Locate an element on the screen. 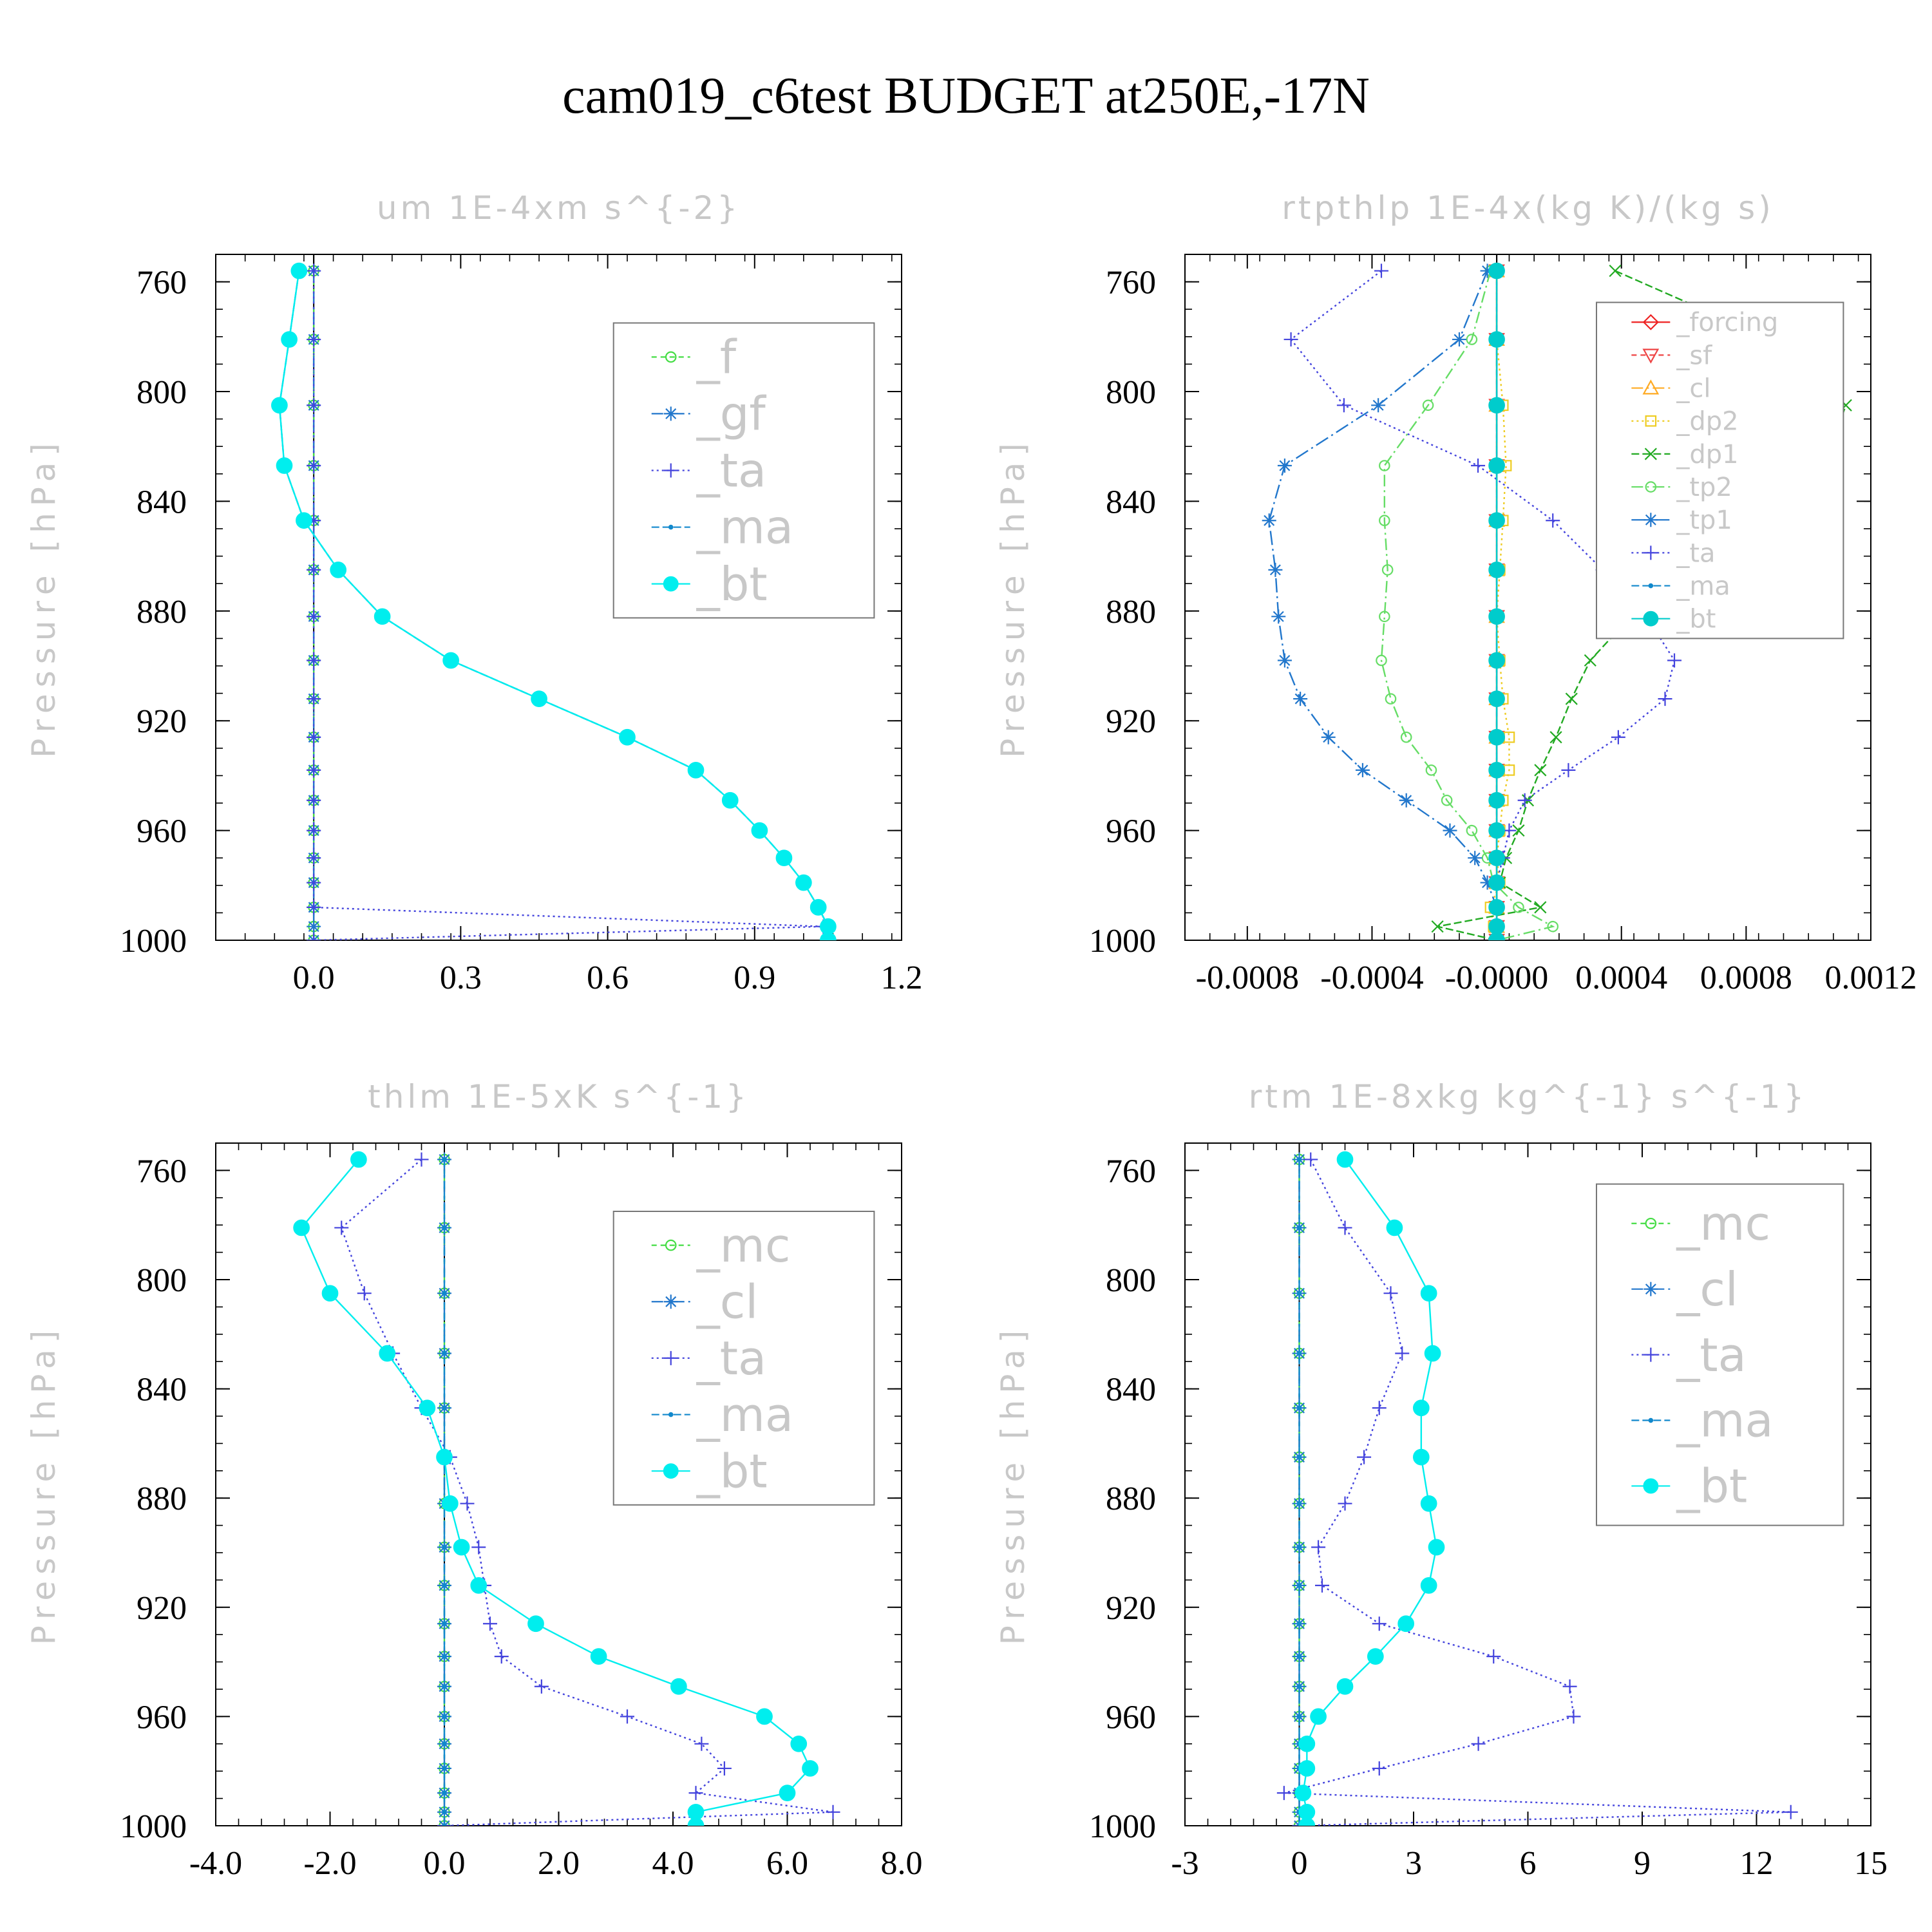  y-tick-label: 840 is located at coordinates (162, 1390).